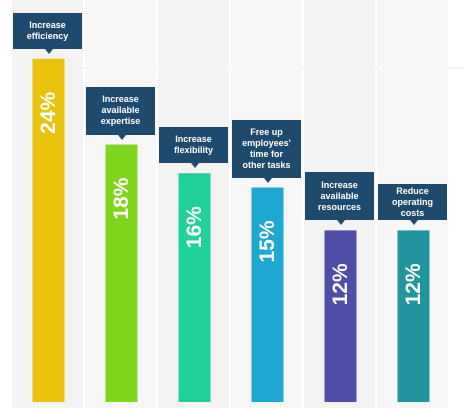 The width and height of the screenshot is (464, 408). Describe the element at coordinates (194, 227) in the screenshot. I see `bar-value-label: 16%` at that location.